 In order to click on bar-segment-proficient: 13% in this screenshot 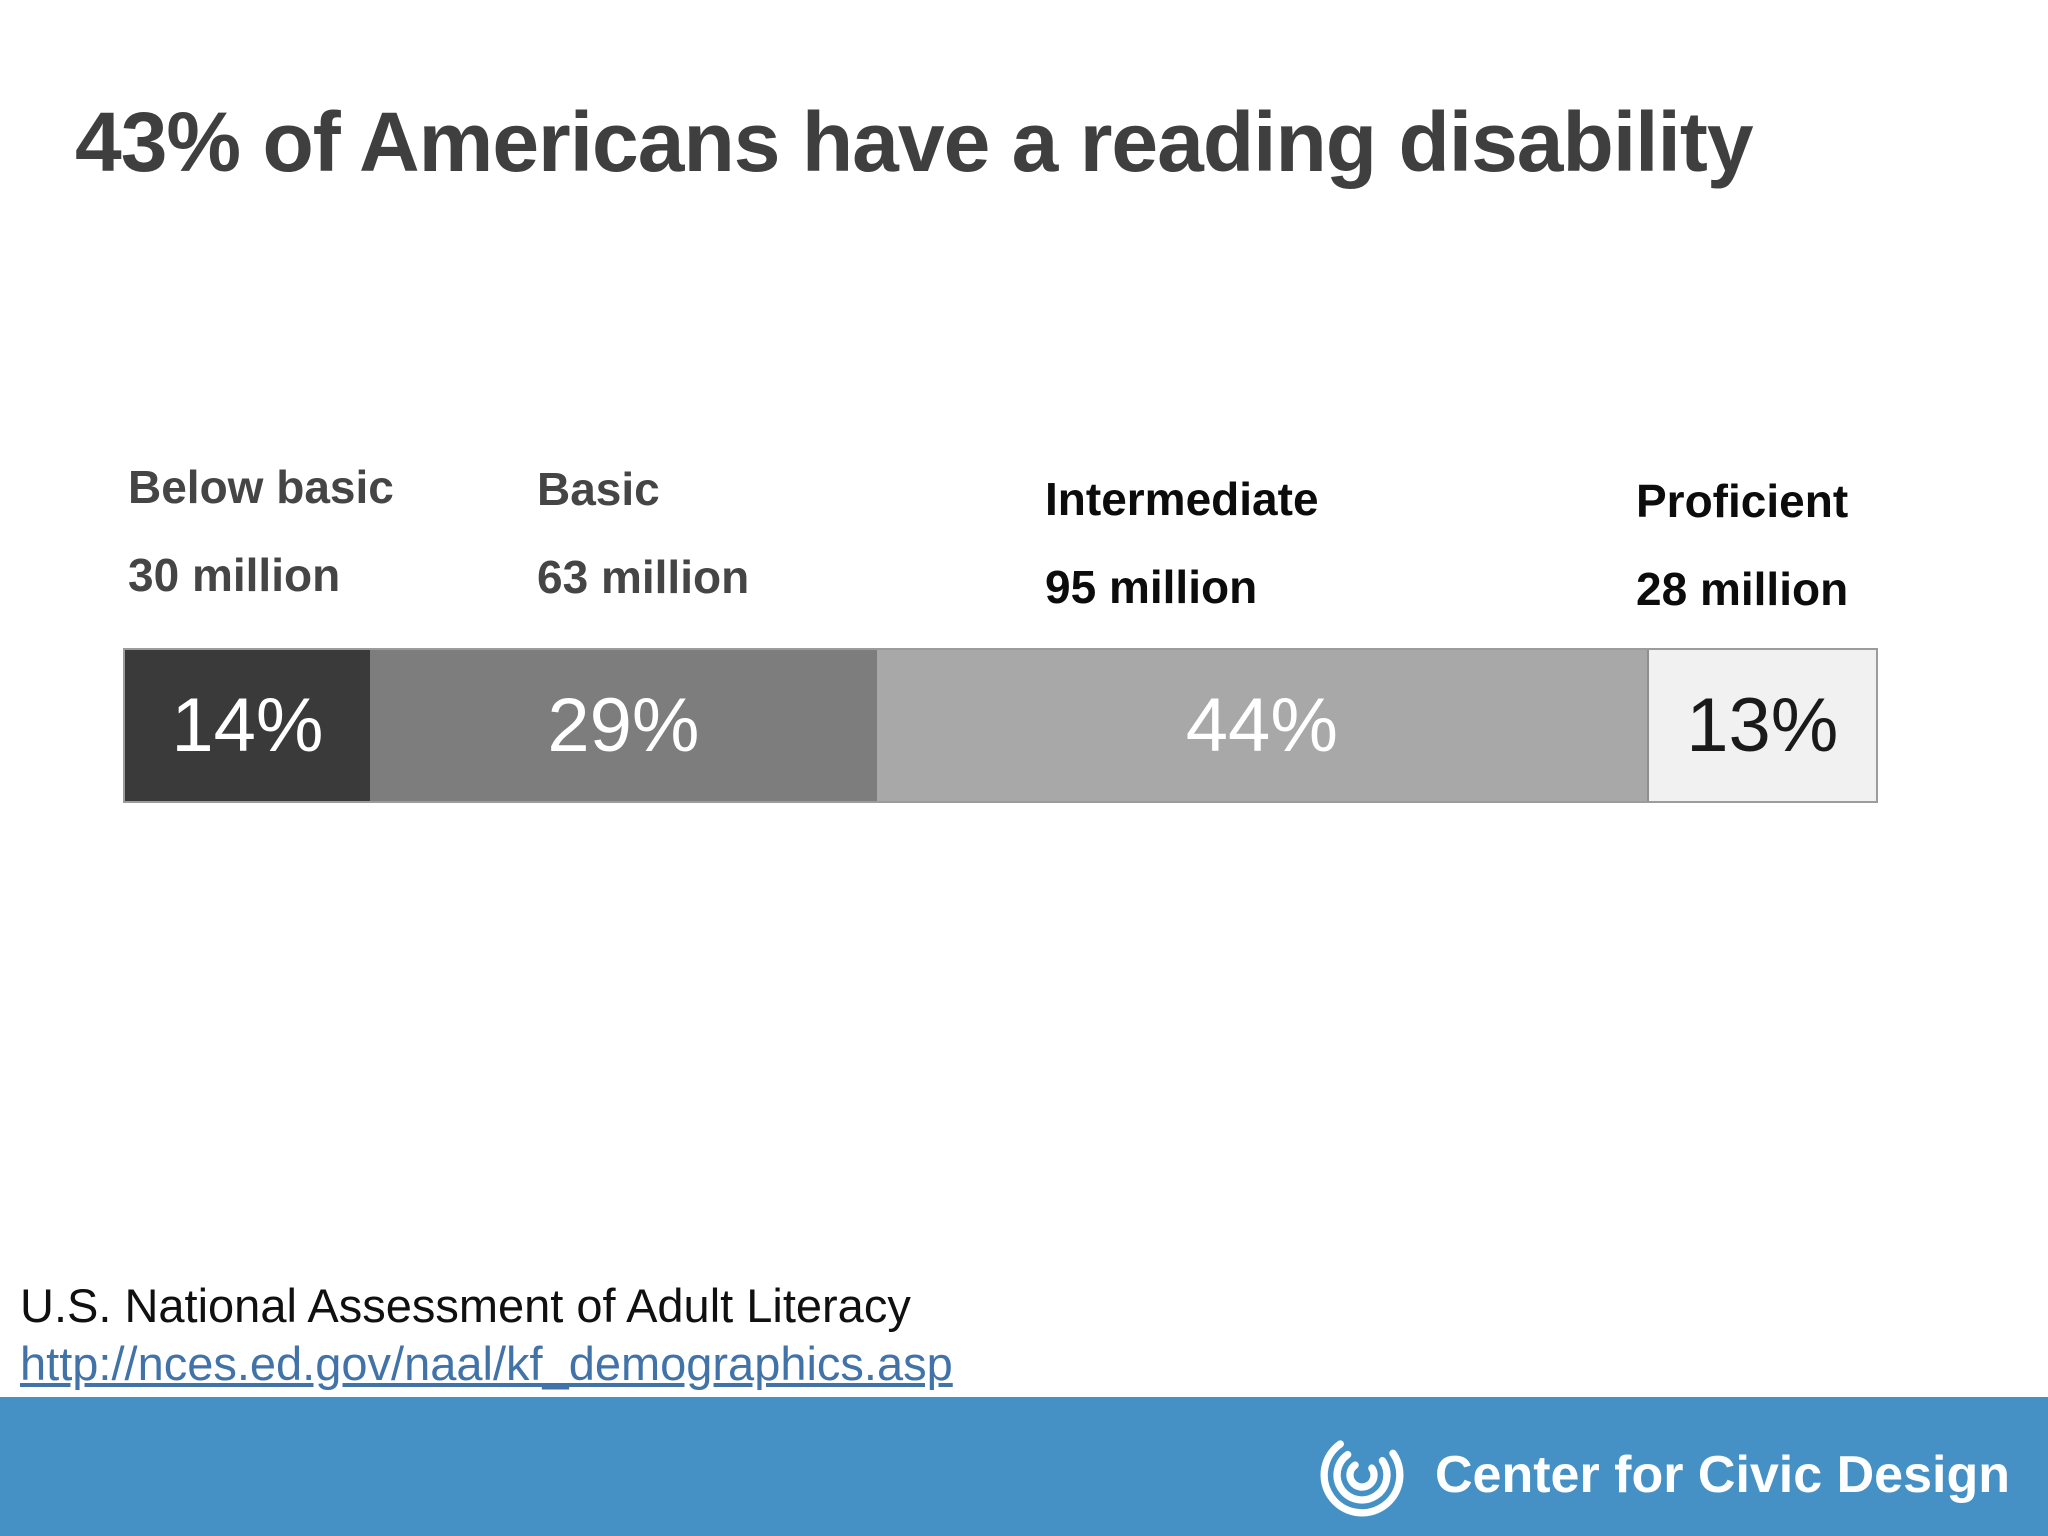, I will do `click(1761, 725)`.